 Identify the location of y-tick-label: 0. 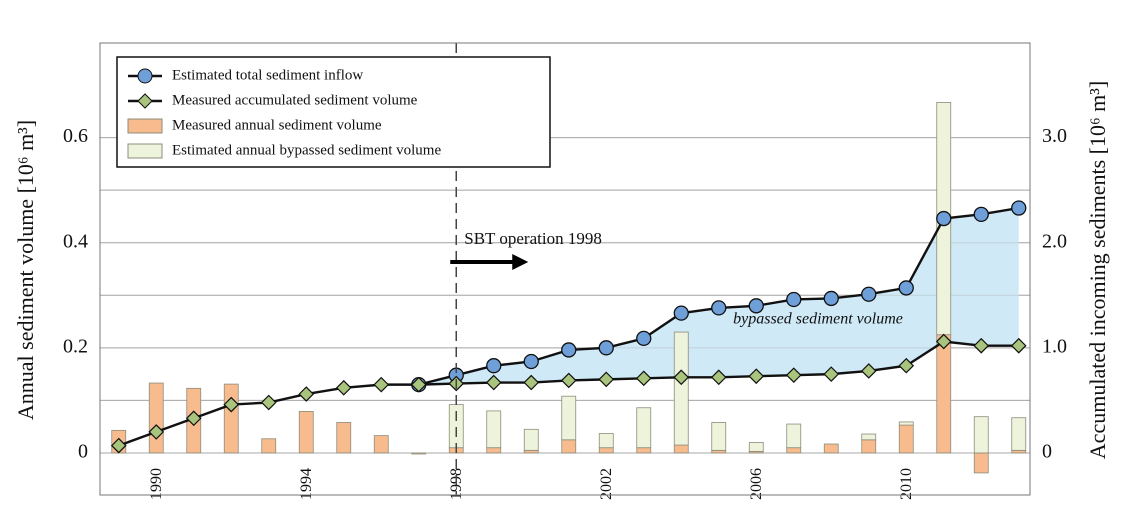
(83, 452).